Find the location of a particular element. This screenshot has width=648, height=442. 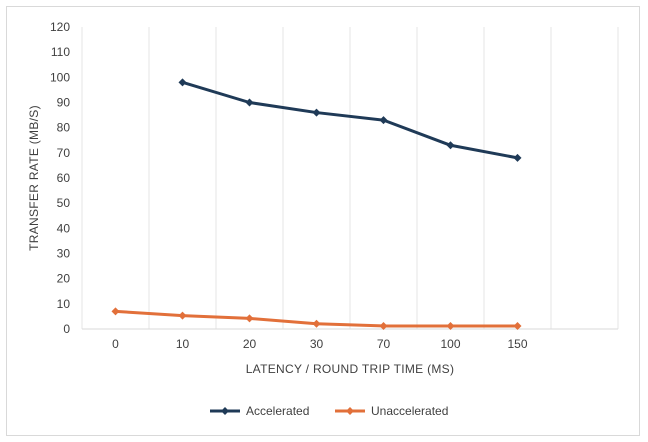

y-tick-label: 10 is located at coordinates (64, 304).